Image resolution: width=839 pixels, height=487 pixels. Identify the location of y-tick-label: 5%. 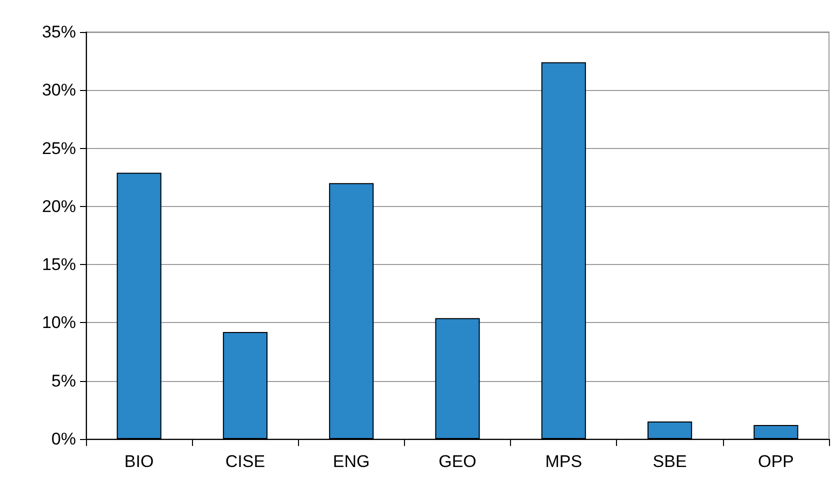
(63, 380).